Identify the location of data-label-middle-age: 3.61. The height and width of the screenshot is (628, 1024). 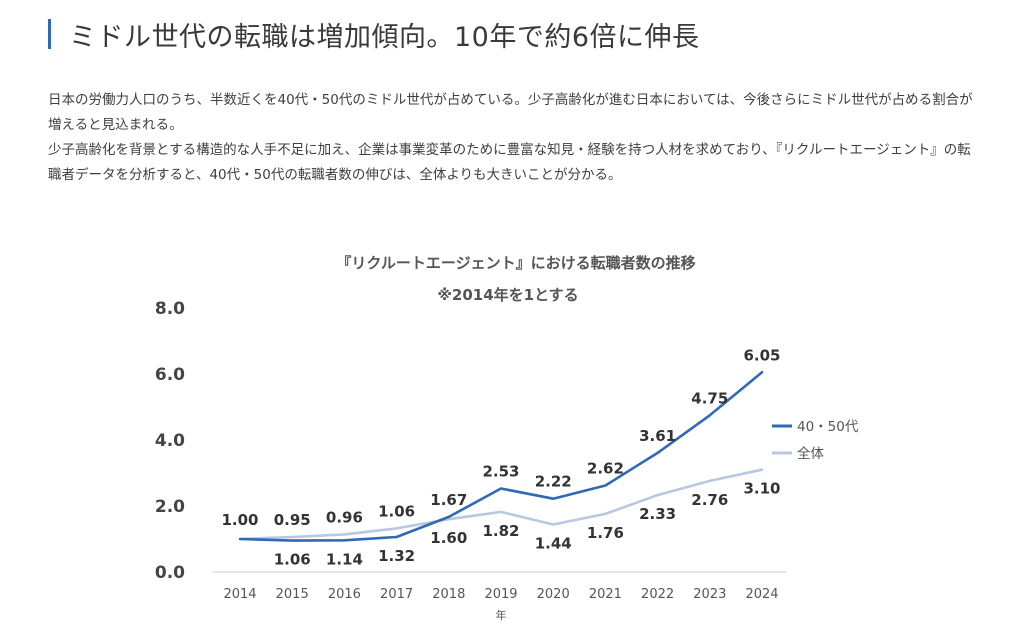
(657, 436).